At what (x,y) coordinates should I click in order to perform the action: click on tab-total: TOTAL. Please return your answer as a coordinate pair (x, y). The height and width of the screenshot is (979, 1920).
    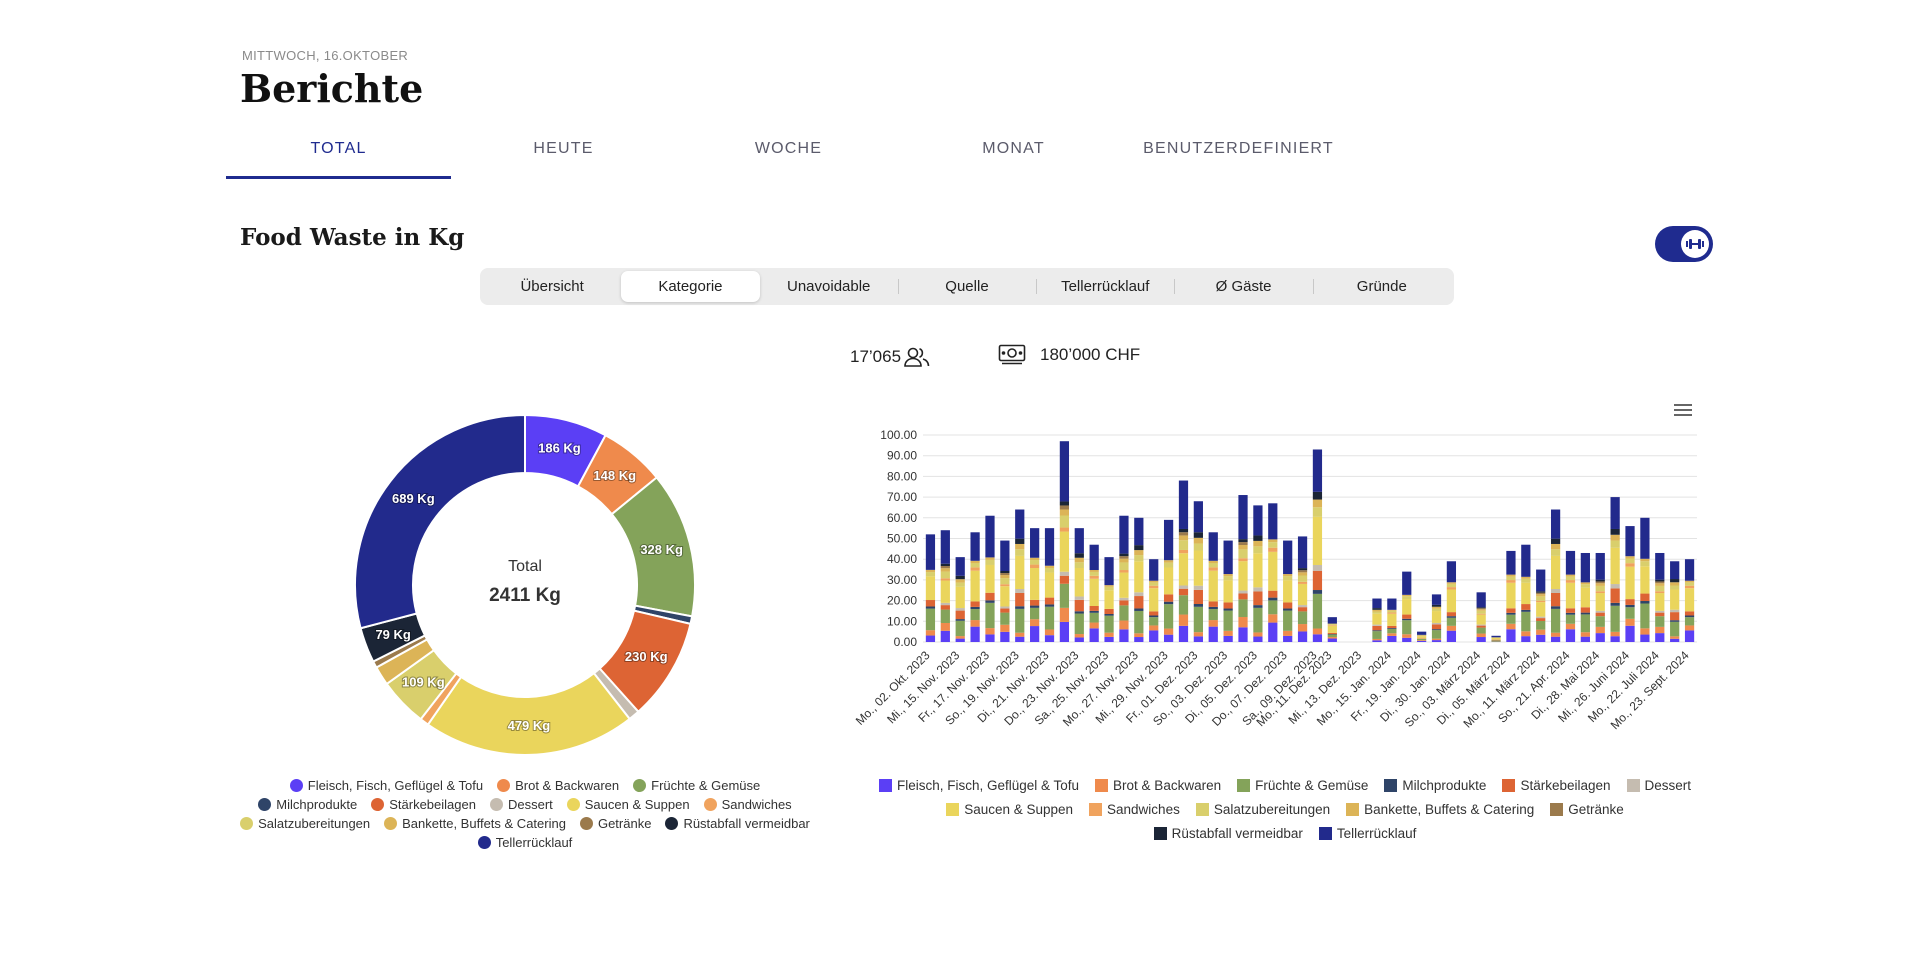
    Looking at the image, I should click on (338, 159).